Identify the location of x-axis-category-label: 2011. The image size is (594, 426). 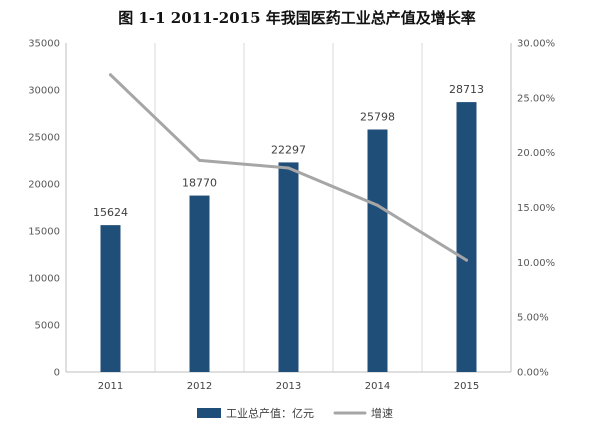
(110, 386).